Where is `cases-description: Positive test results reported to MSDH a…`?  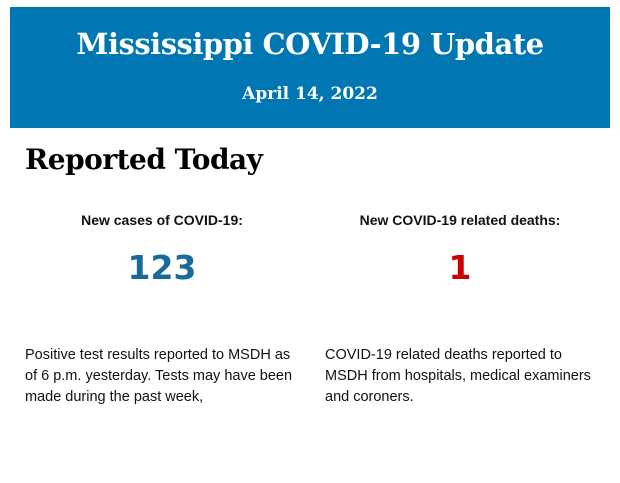 cases-description: Positive test results reported to MSDH a… is located at coordinates (159, 376).